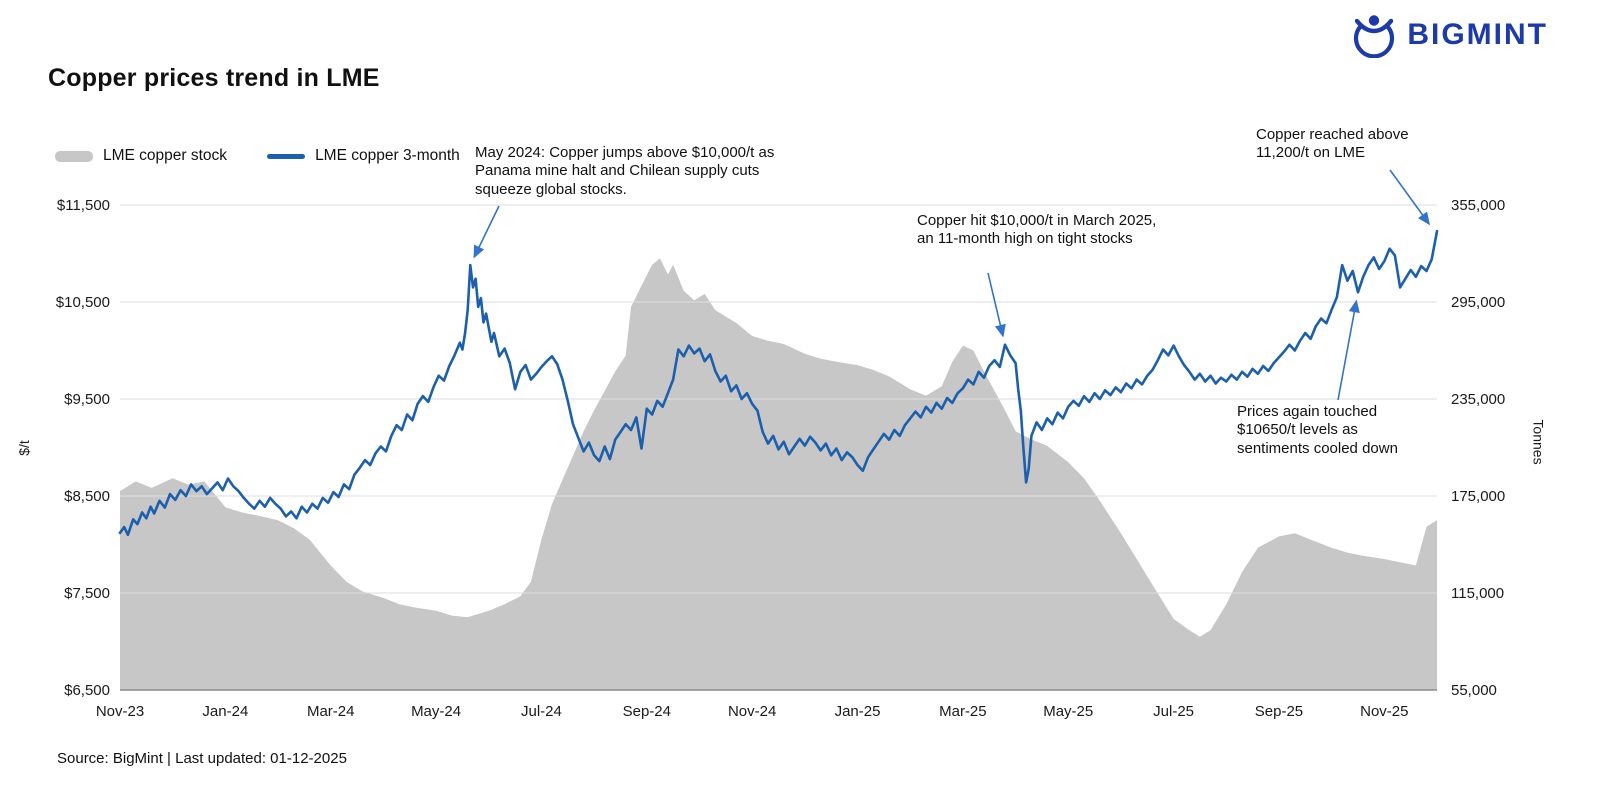  I want to click on legend-item-stock: LME copper stock, so click(141, 156).